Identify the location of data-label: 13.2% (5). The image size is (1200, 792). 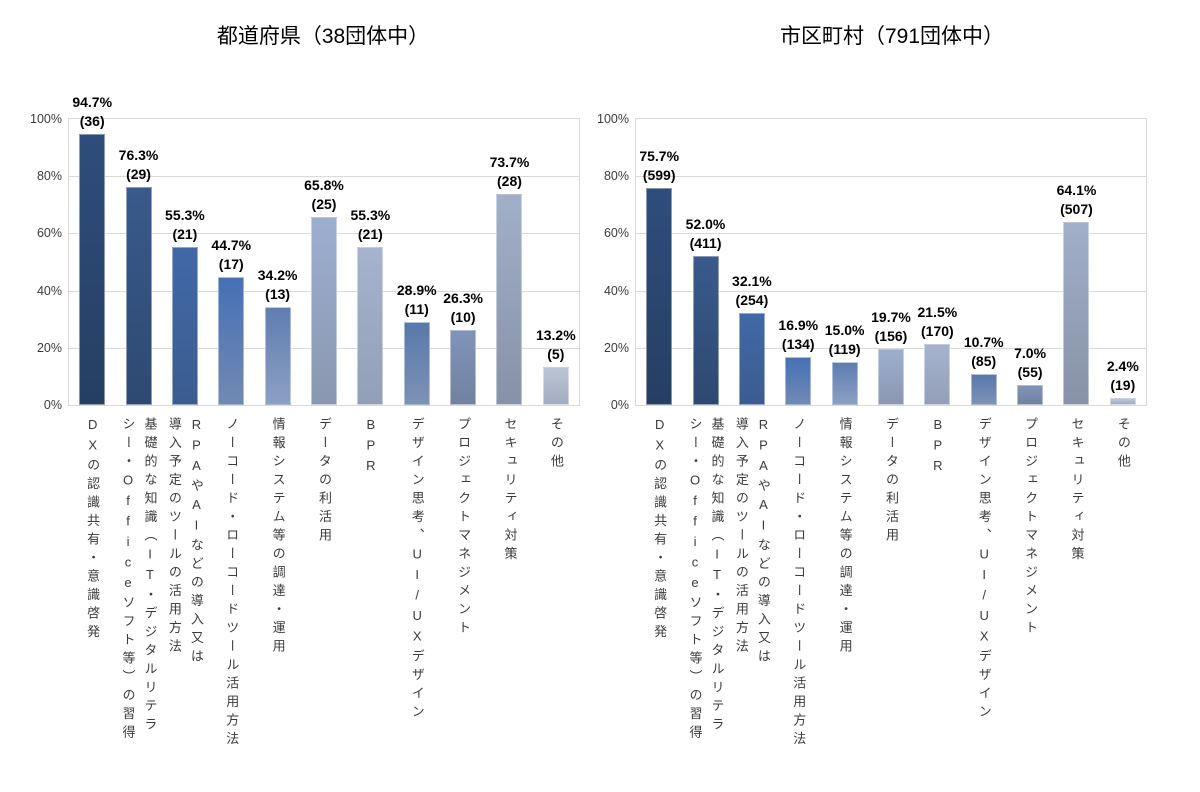
(556, 345).